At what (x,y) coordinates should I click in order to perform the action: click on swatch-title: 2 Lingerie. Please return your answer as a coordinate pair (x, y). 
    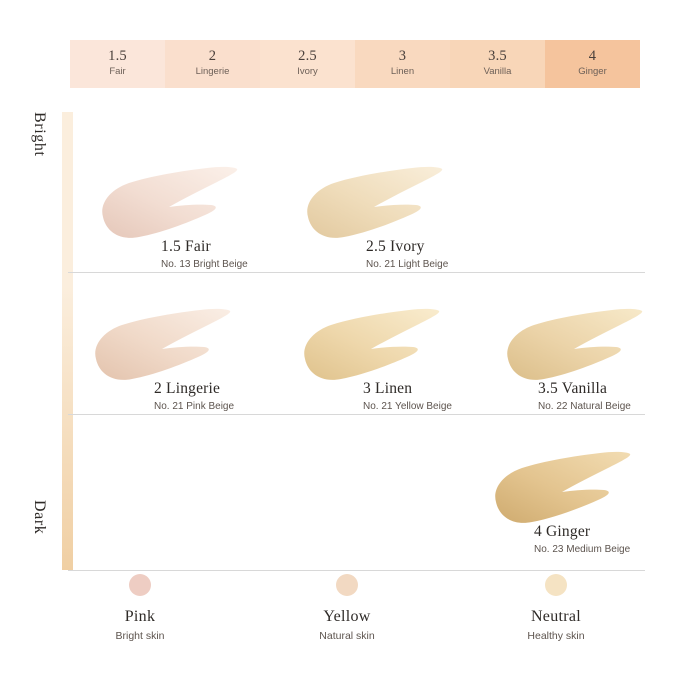
    Looking at the image, I should click on (187, 388).